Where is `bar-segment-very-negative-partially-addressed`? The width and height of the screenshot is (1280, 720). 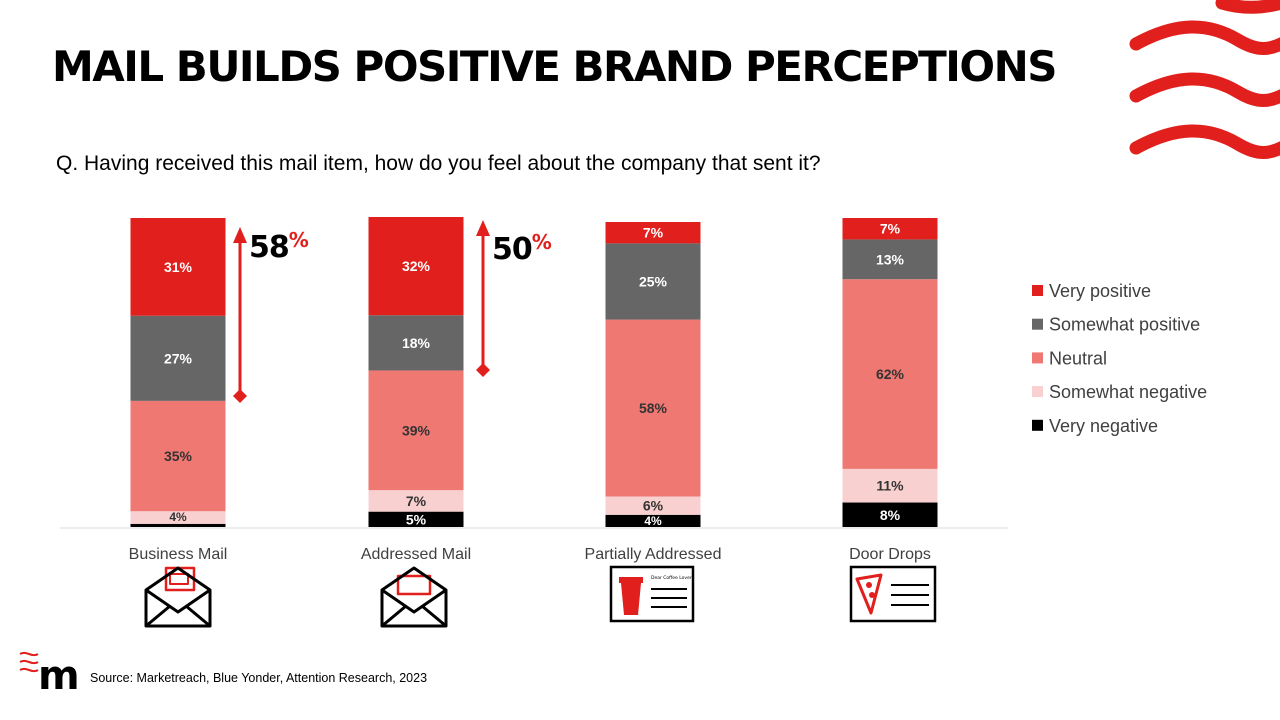
bar-segment-very-negative-partially-addressed is located at coordinates (653, 520).